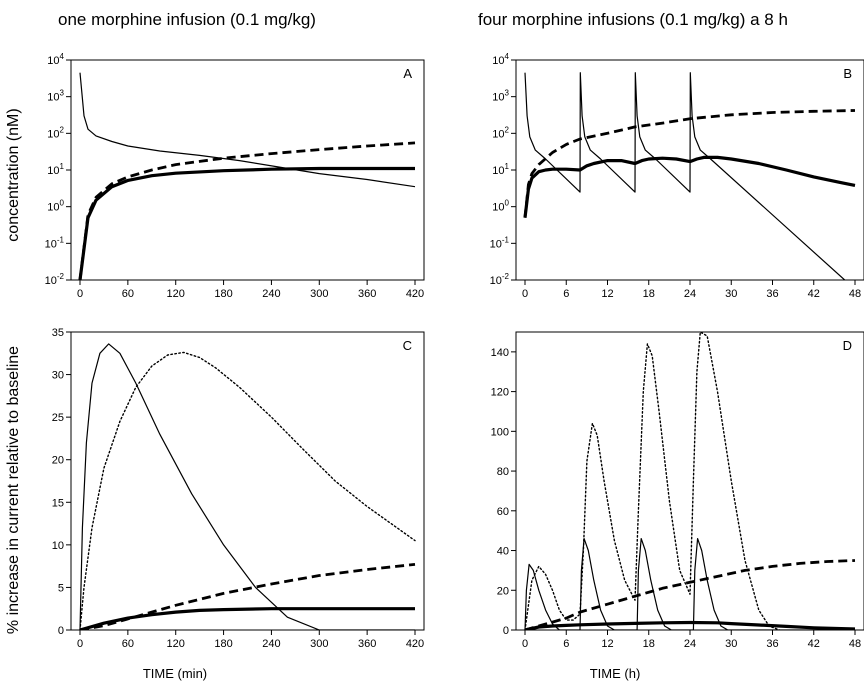 The image size is (864, 692). I want to click on panel-label: D, so click(847, 345).